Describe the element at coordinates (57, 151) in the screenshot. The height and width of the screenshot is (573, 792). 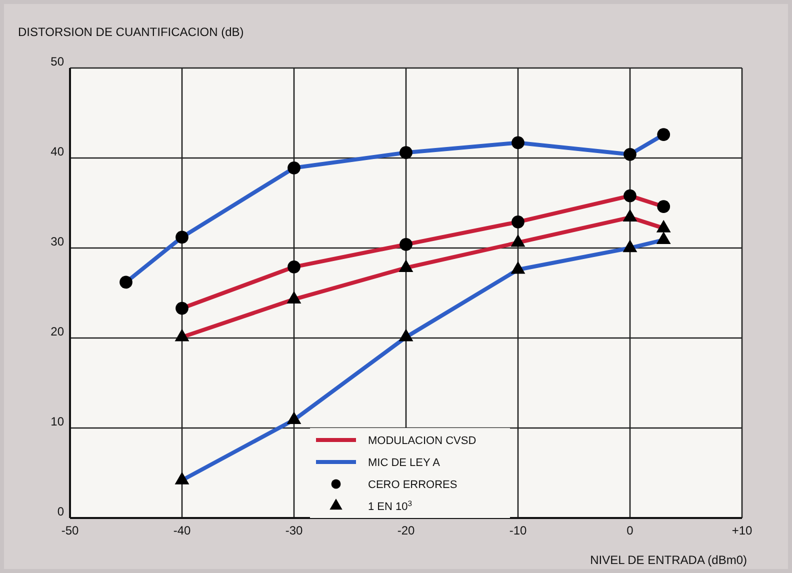
I see `y-tick-label: 40` at that location.